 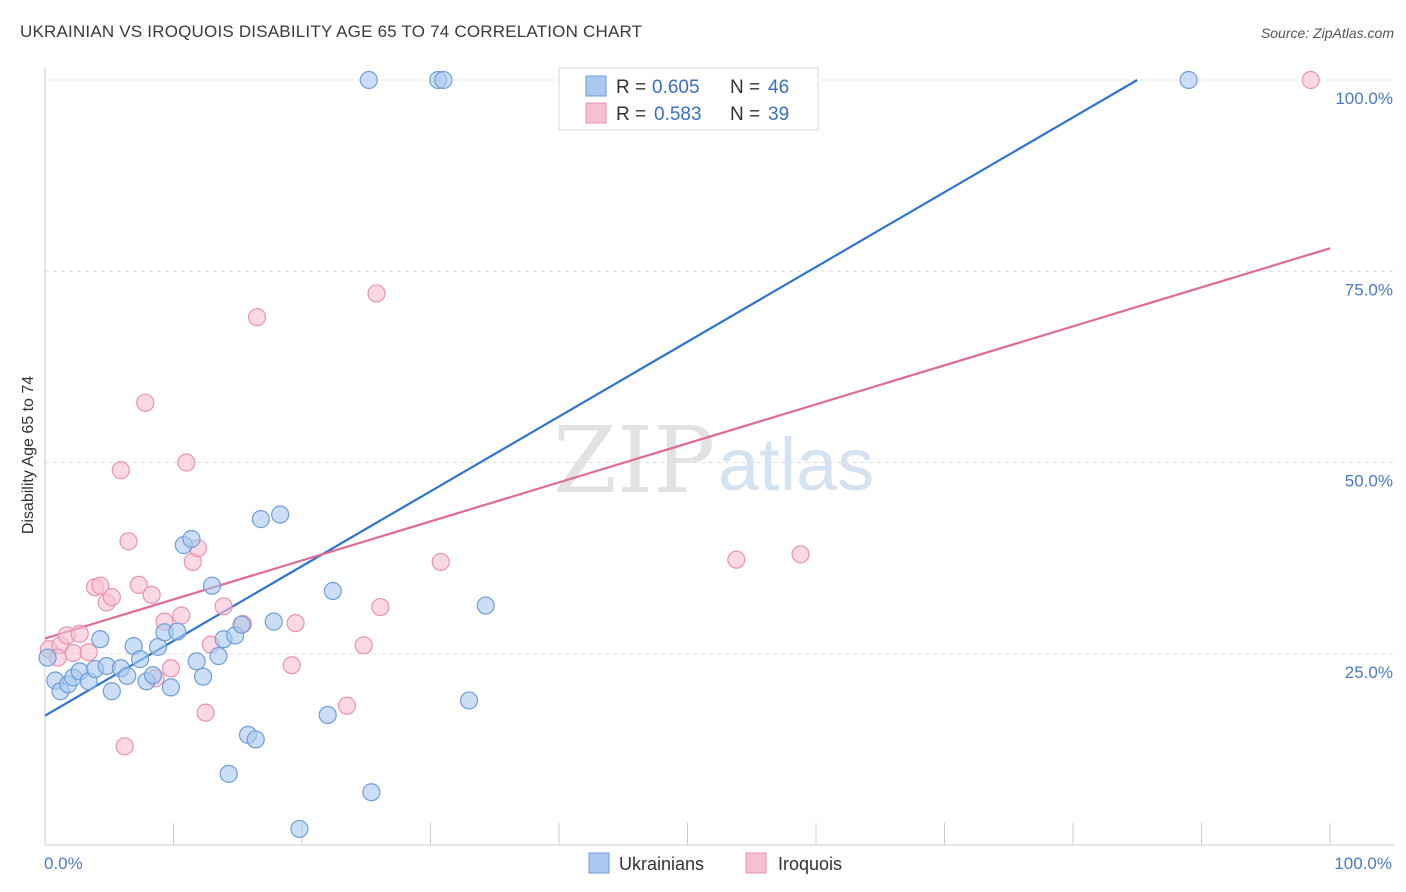 I want to click on legend-r-value: 0.605, so click(x=676, y=87).